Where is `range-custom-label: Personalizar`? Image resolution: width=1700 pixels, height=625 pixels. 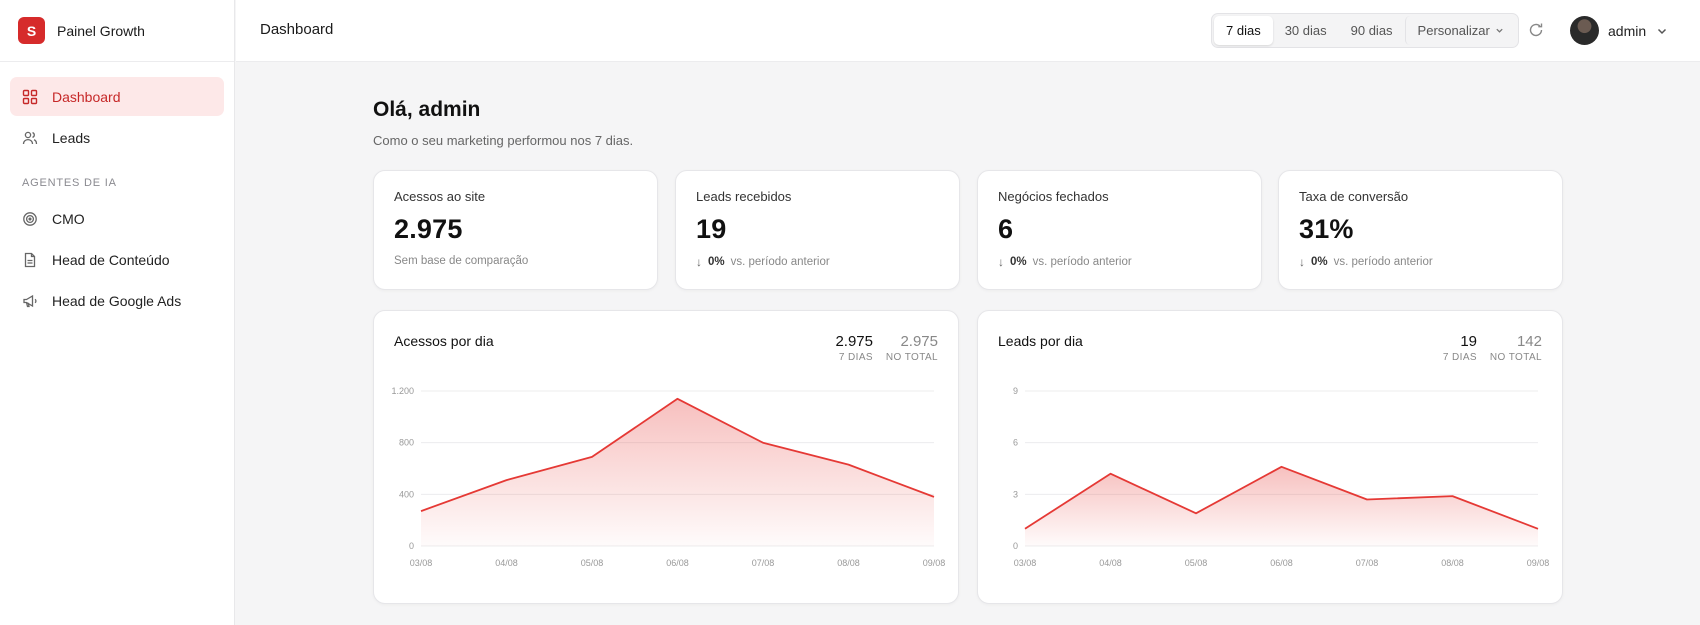 range-custom-label: Personalizar is located at coordinates (1453, 30).